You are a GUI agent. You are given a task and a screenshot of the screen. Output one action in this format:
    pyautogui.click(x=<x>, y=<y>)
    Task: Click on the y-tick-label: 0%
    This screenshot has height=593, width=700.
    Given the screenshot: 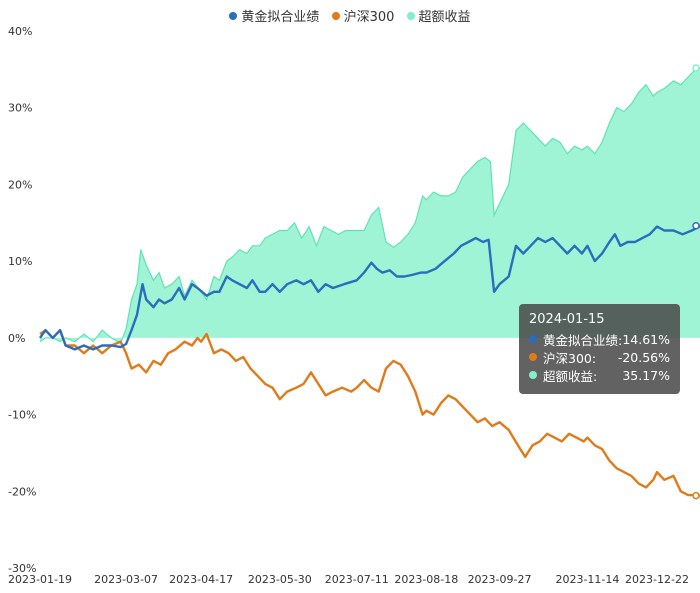 What is the action you would take?
    pyautogui.click(x=16, y=338)
    